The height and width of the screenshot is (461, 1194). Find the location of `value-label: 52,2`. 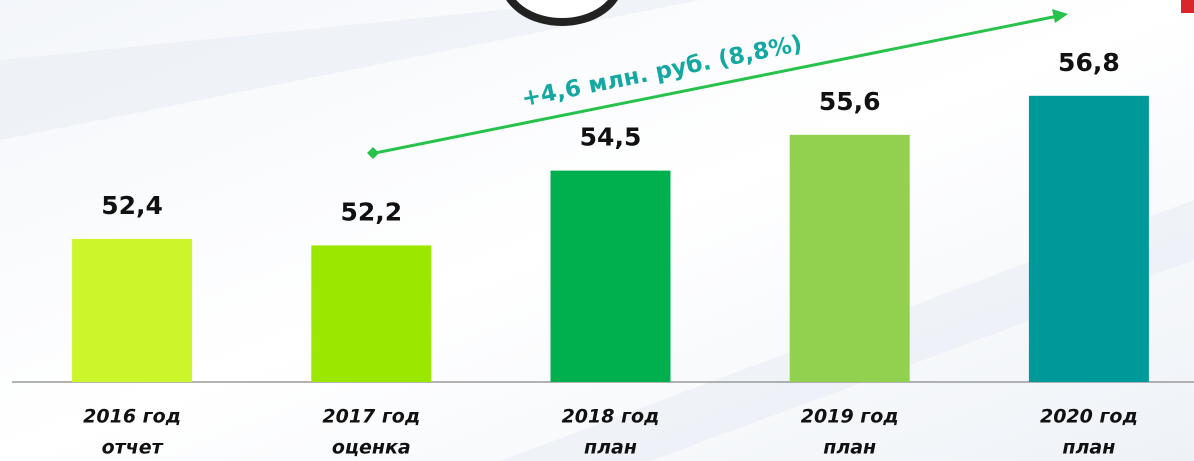

value-label: 52,2 is located at coordinates (371, 211).